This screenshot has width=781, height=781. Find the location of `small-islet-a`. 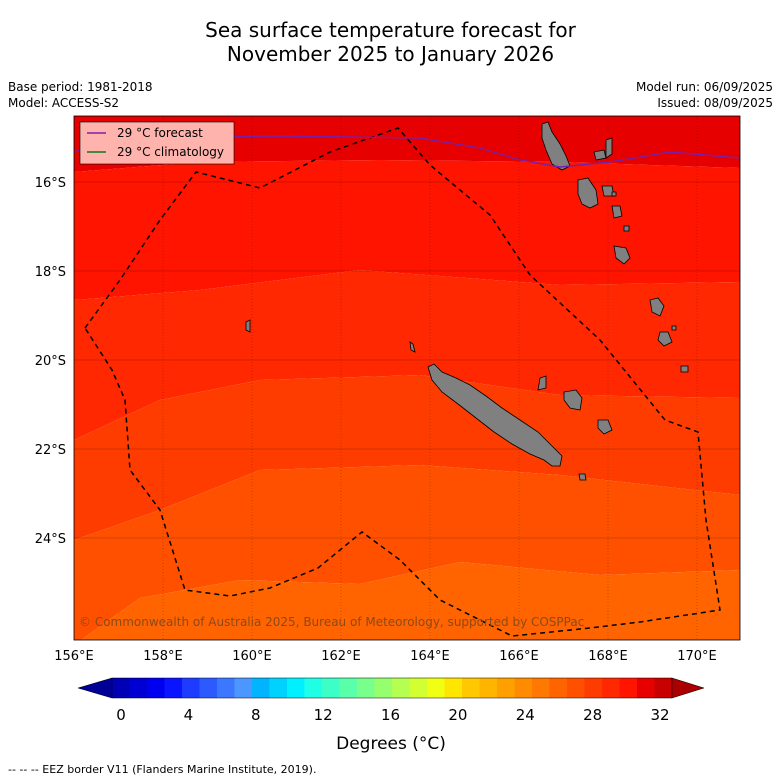

small-islet-a is located at coordinates (626, 228).